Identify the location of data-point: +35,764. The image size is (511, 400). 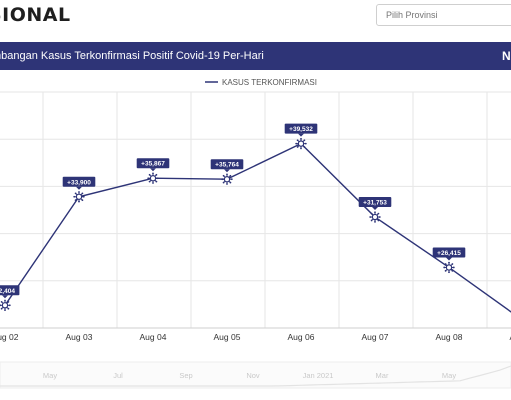
(227, 172).